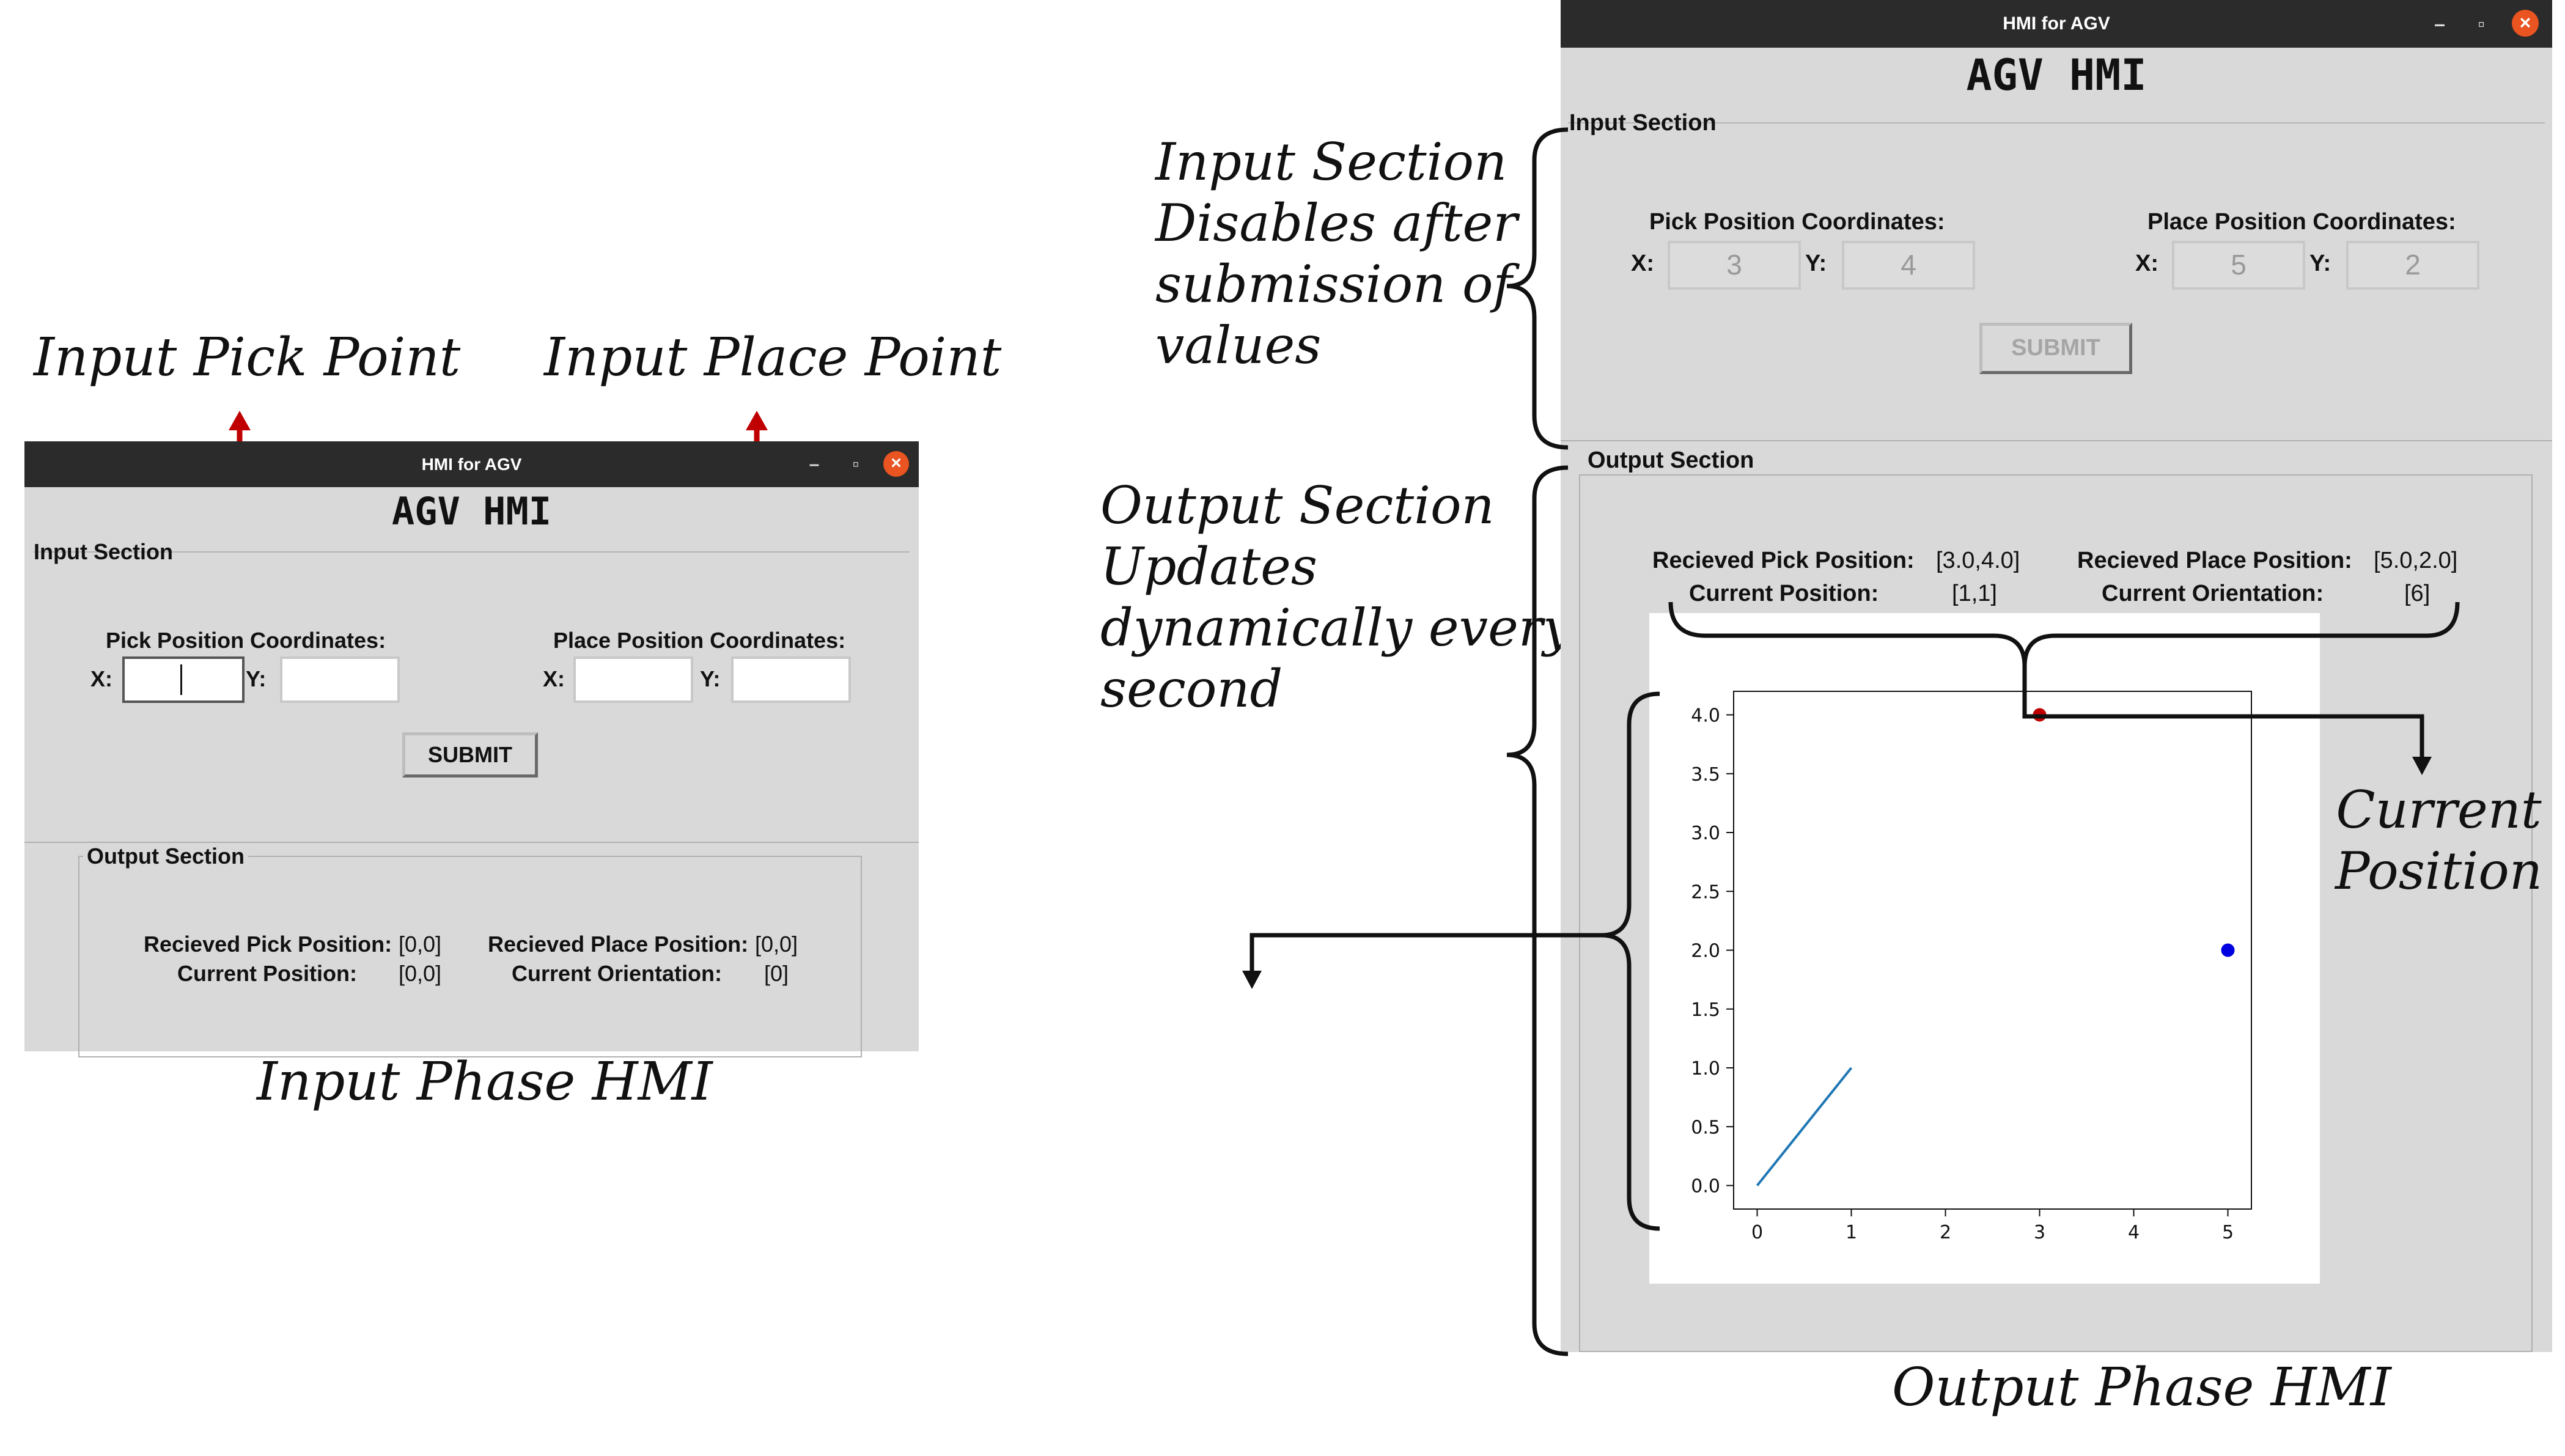 The height and width of the screenshot is (1456, 2565). Describe the element at coordinates (1908, 265) in the screenshot. I see `pick-y-input: 4` at that location.